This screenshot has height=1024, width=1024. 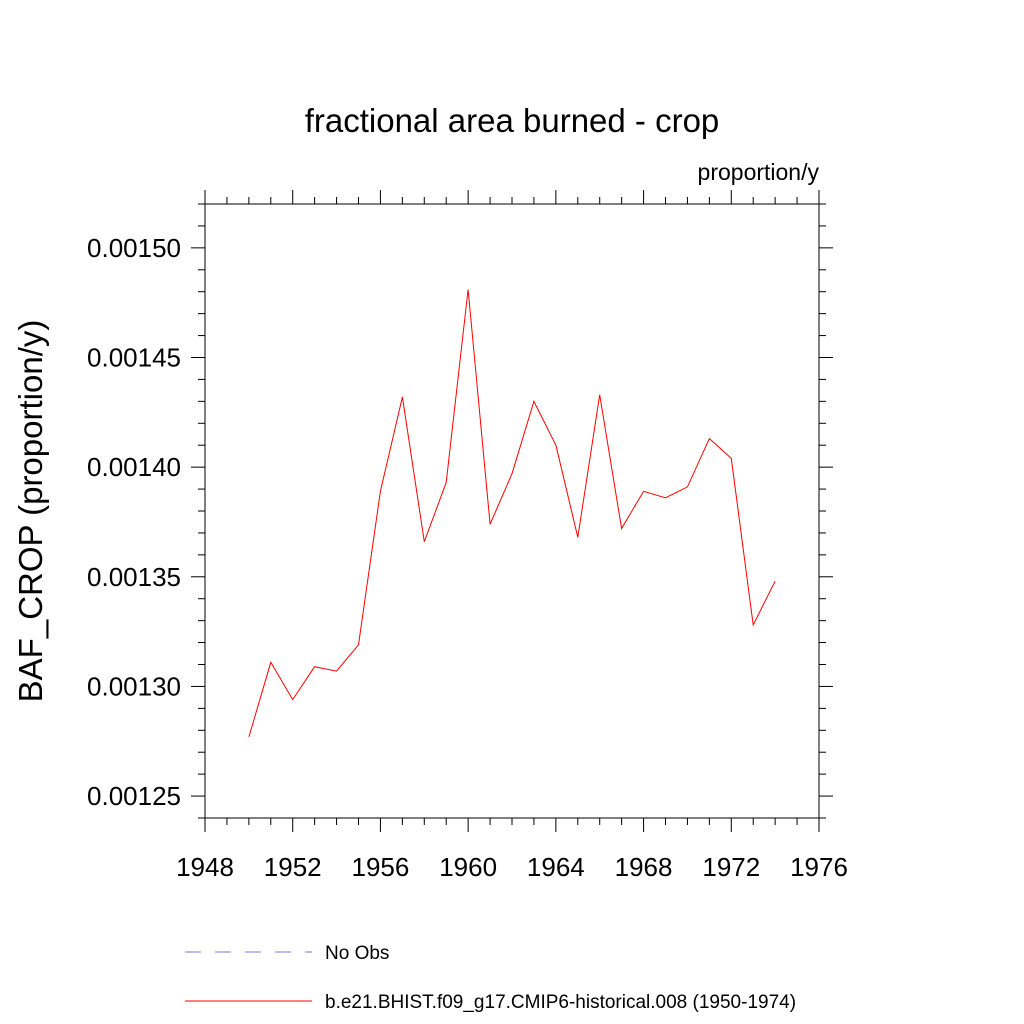 What do you see at coordinates (819, 867) in the screenshot?
I see `x-tick-label: 1976` at bounding box center [819, 867].